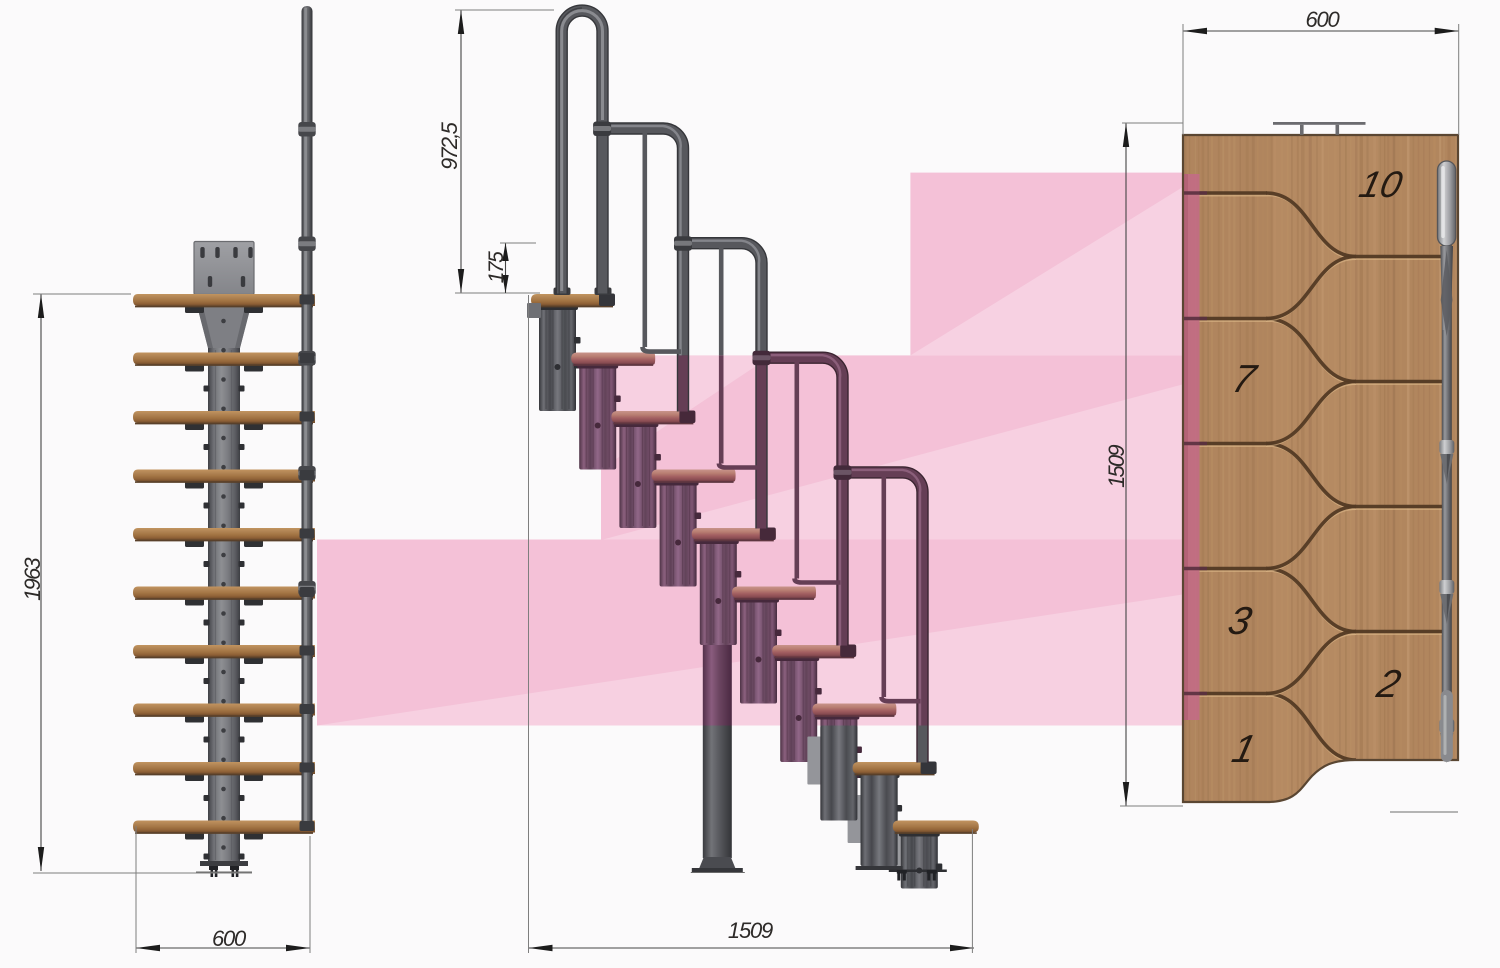  I want to click on svg-text: 972,5, so click(449, 145).